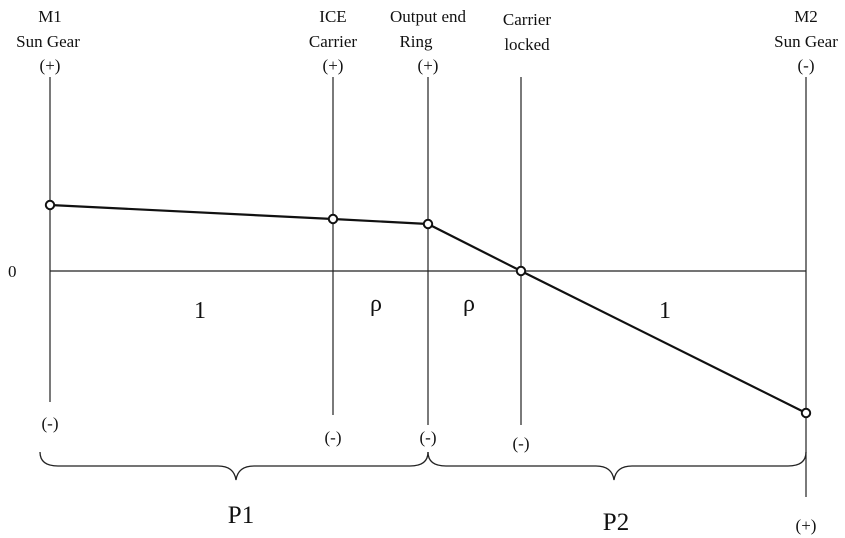 The height and width of the screenshot is (538, 845). Describe the element at coordinates (416, 41) in the screenshot. I see `ring-label-line2: Ring` at that location.